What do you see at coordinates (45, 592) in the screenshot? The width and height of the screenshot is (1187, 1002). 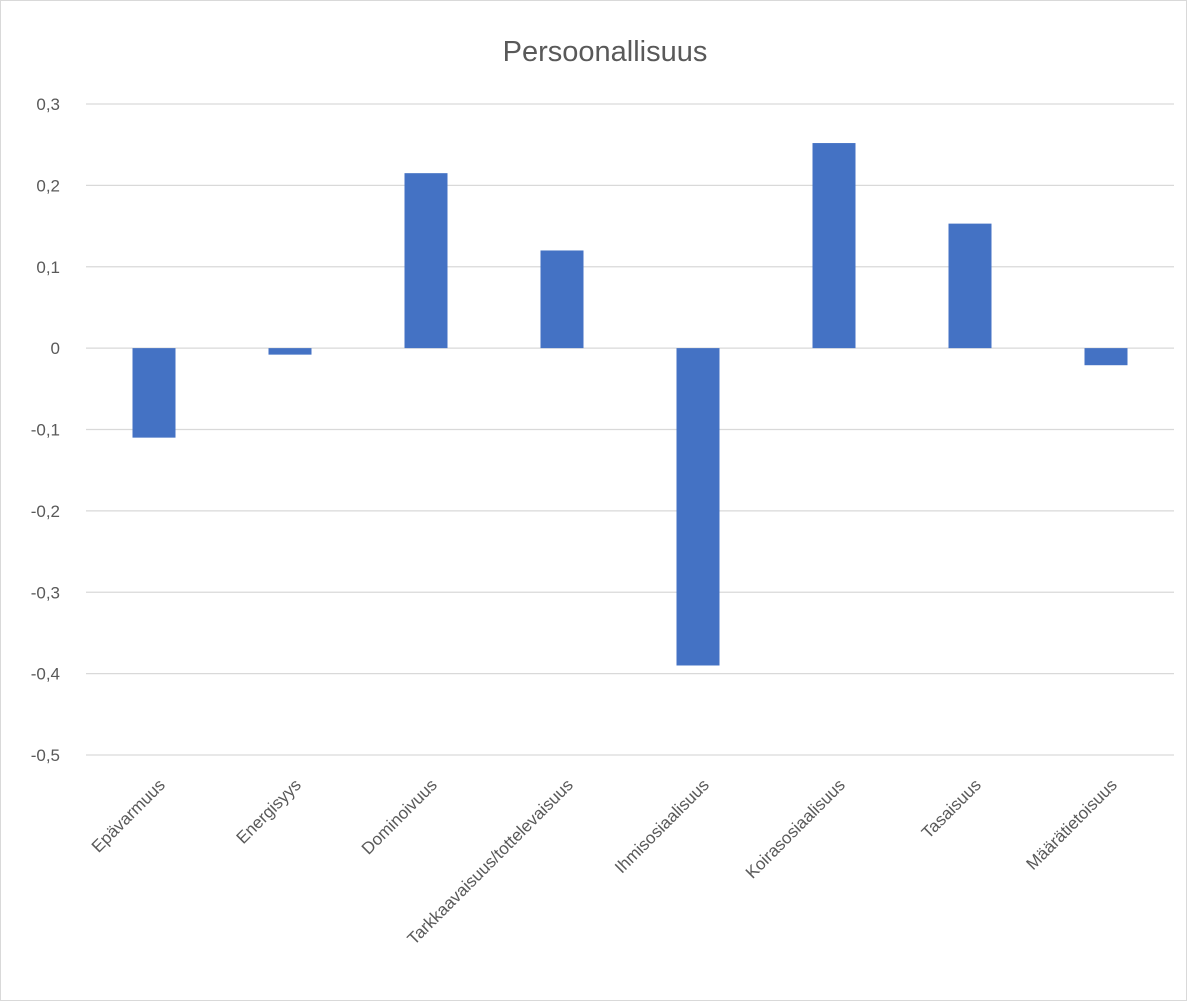 I see `y-tick-label: -0,3` at bounding box center [45, 592].